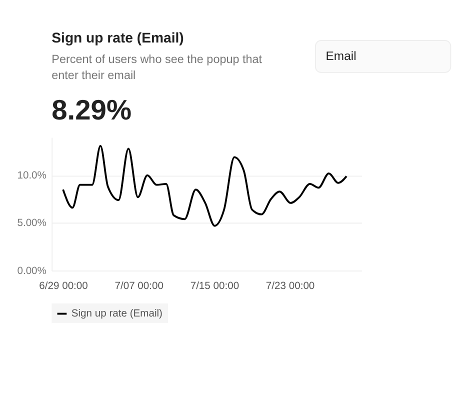 The height and width of the screenshot is (394, 461). Describe the element at coordinates (63, 286) in the screenshot. I see `x-tick-label: 6/29 00:00` at that location.